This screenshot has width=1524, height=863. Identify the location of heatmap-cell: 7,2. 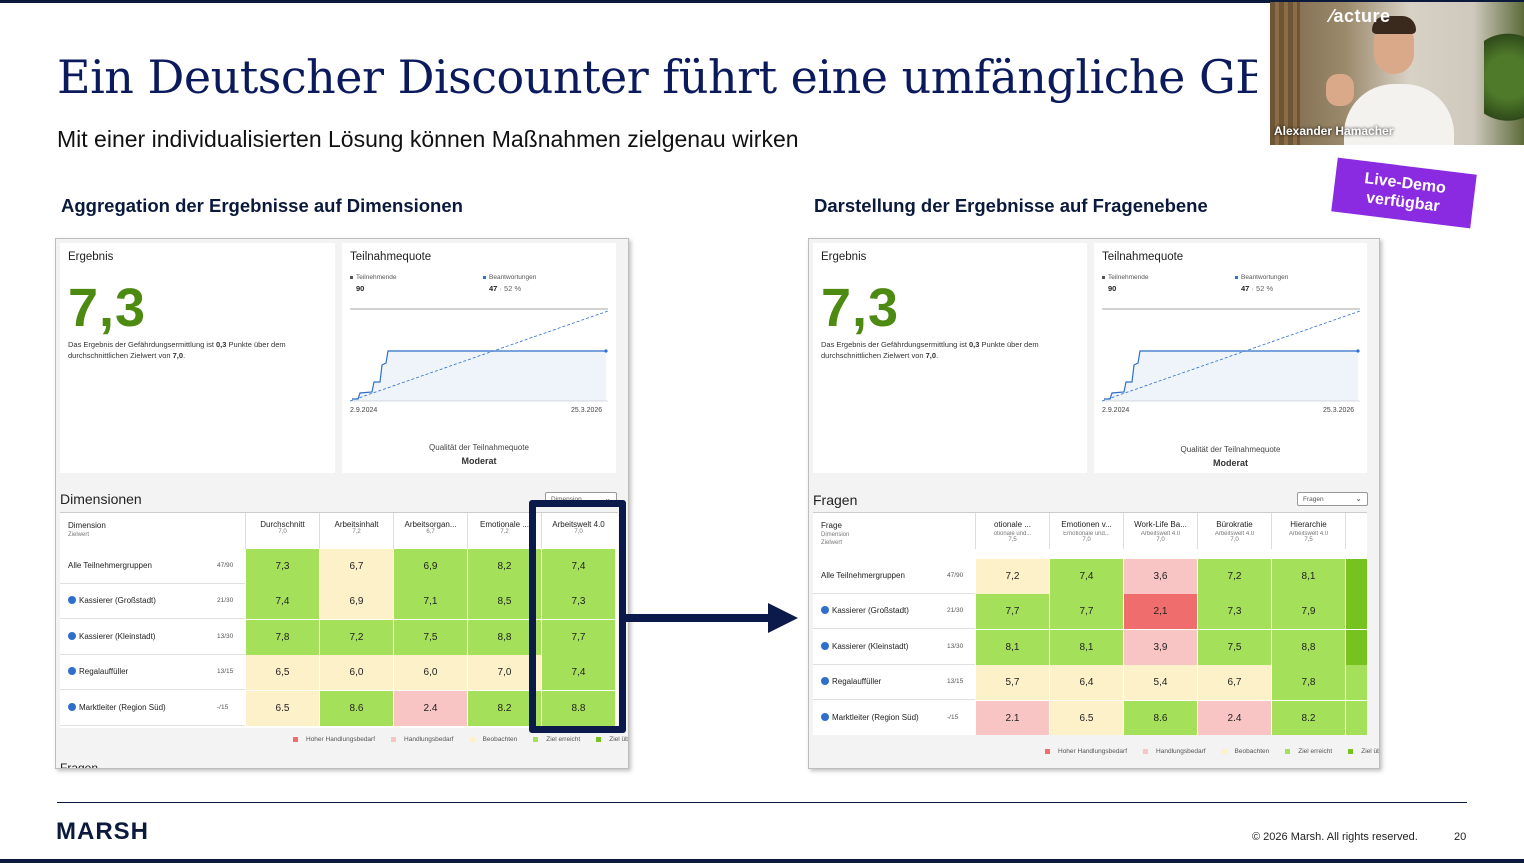
(1234, 576).